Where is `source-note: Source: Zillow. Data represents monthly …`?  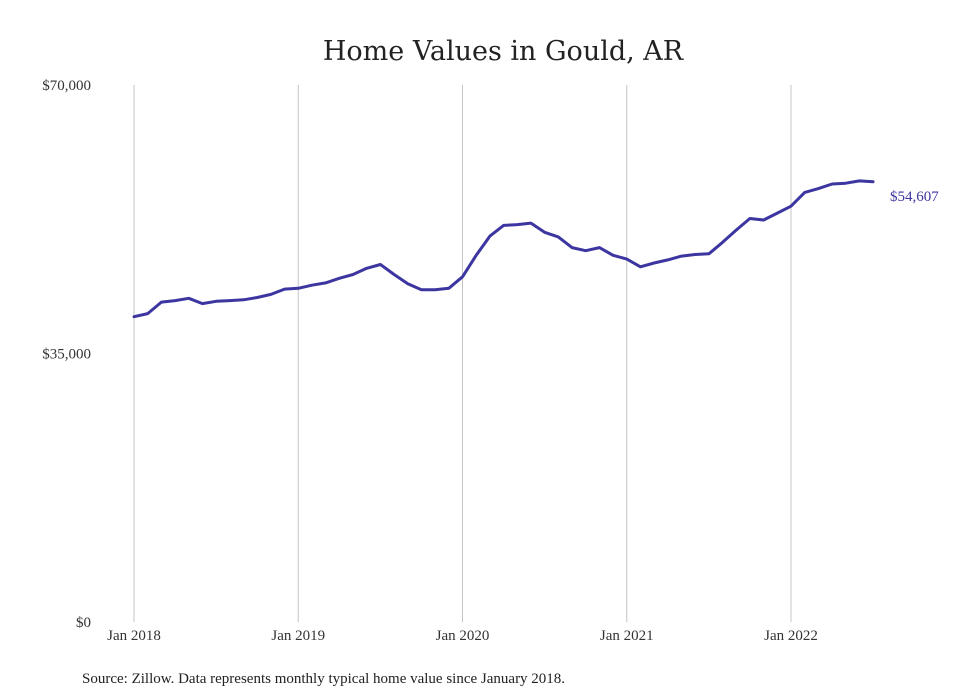
source-note: Source: Zillow. Data represents monthly … is located at coordinates (323, 679).